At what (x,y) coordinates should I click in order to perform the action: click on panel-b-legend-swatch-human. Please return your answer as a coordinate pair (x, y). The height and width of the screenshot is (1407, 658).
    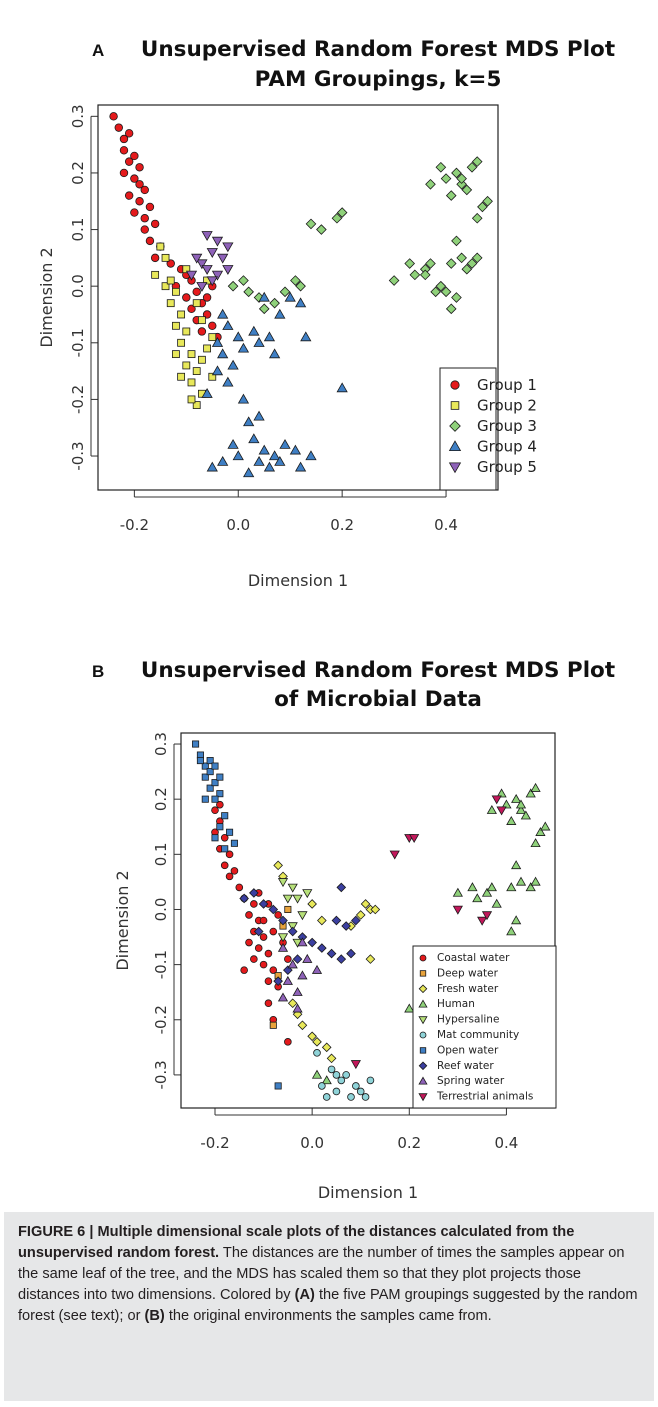
    Looking at the image, I should click on (423, 1003).